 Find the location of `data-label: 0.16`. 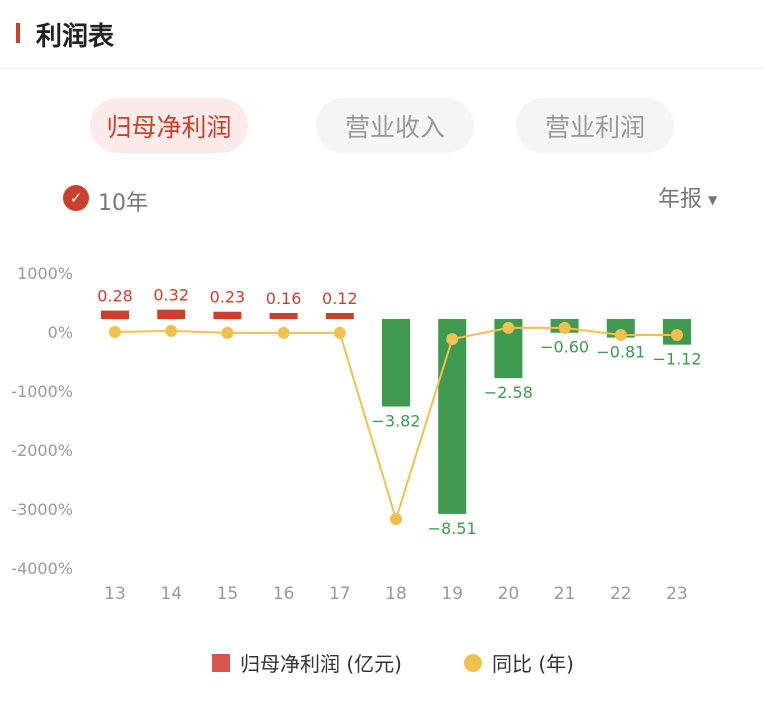

data-label: 0.16 is located at coordinates (284, 298).